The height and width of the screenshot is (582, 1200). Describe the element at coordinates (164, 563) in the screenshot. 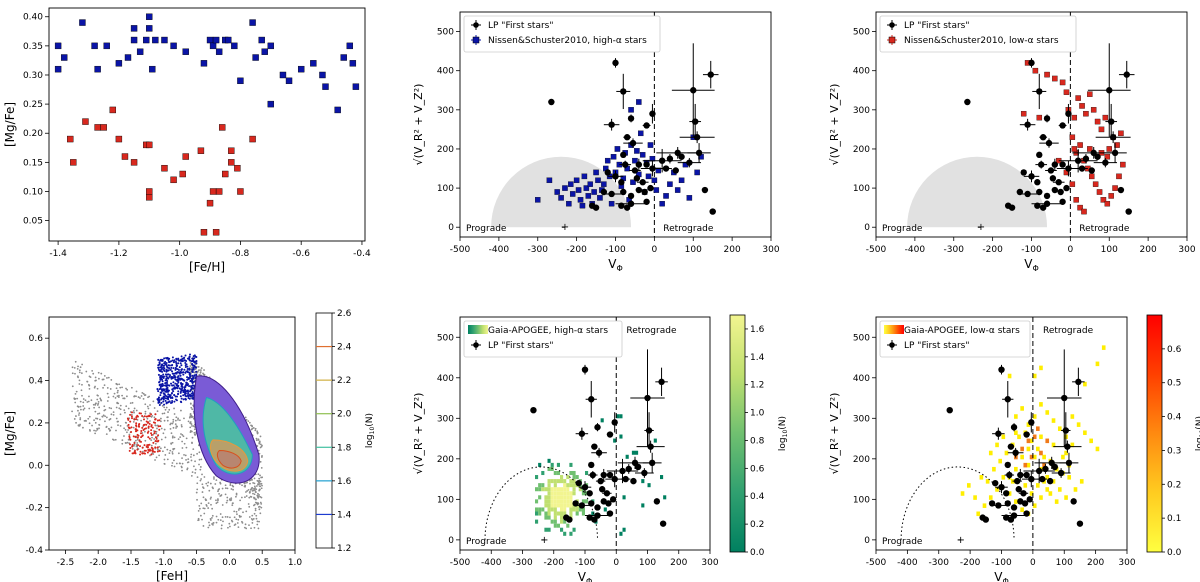

I see `x-tick-label: -1.0` at that location.